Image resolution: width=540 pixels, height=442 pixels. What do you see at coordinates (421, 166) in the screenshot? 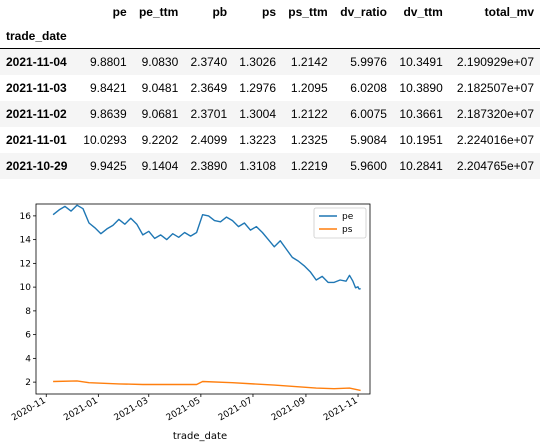
I see `table-cell-dv-ttm: 10.2841` at bounding box center [421, 166].